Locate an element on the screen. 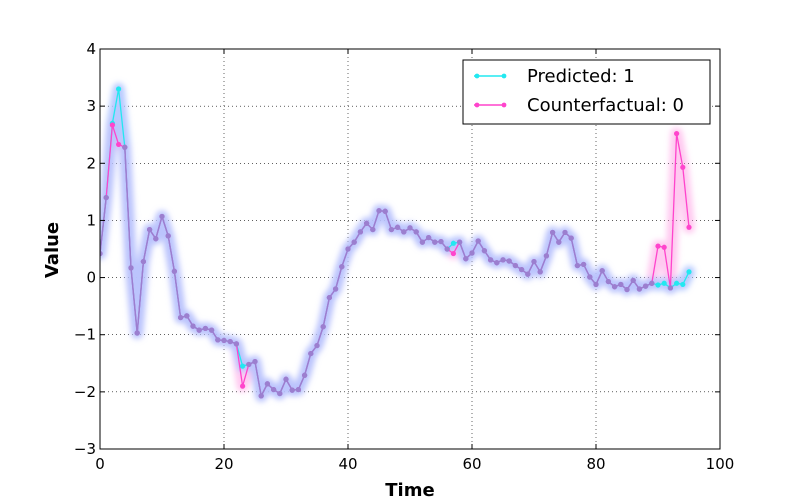  x-tick-label: 40 is located at coordinates (347, 464).